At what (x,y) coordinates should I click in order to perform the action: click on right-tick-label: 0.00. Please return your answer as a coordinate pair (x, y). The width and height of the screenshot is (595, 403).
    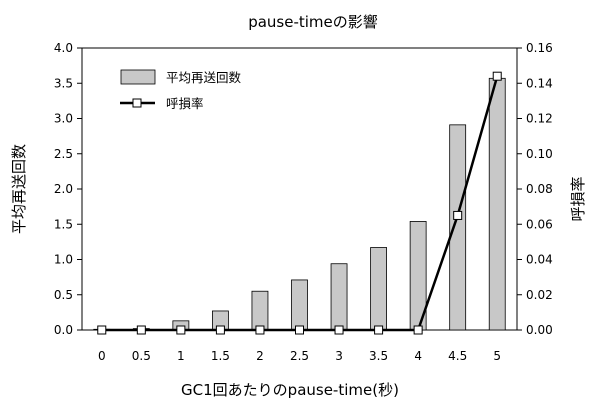
    Looking at the image, I should click on (539, 330).